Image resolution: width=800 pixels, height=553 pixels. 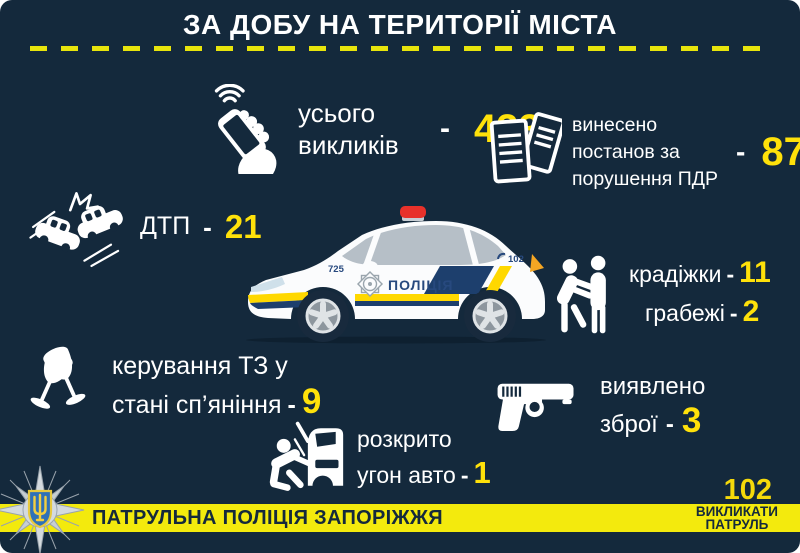 What do you see at coordinates (780, 151) in the screenshot?
I see `stat-value: 87` at bounding box center [780, 151].